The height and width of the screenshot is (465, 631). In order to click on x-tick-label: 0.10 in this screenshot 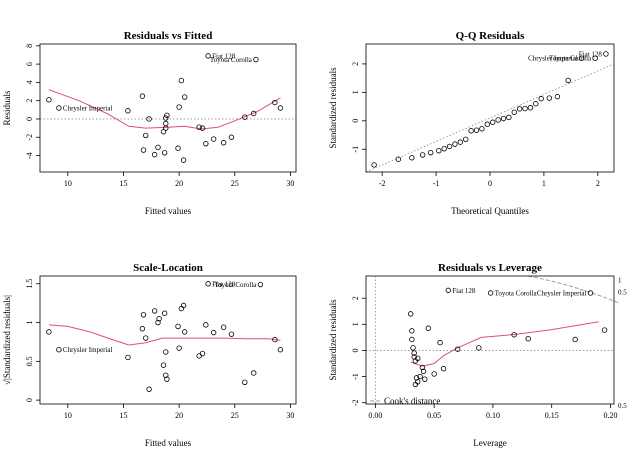, I will do `click(493, 415)`.